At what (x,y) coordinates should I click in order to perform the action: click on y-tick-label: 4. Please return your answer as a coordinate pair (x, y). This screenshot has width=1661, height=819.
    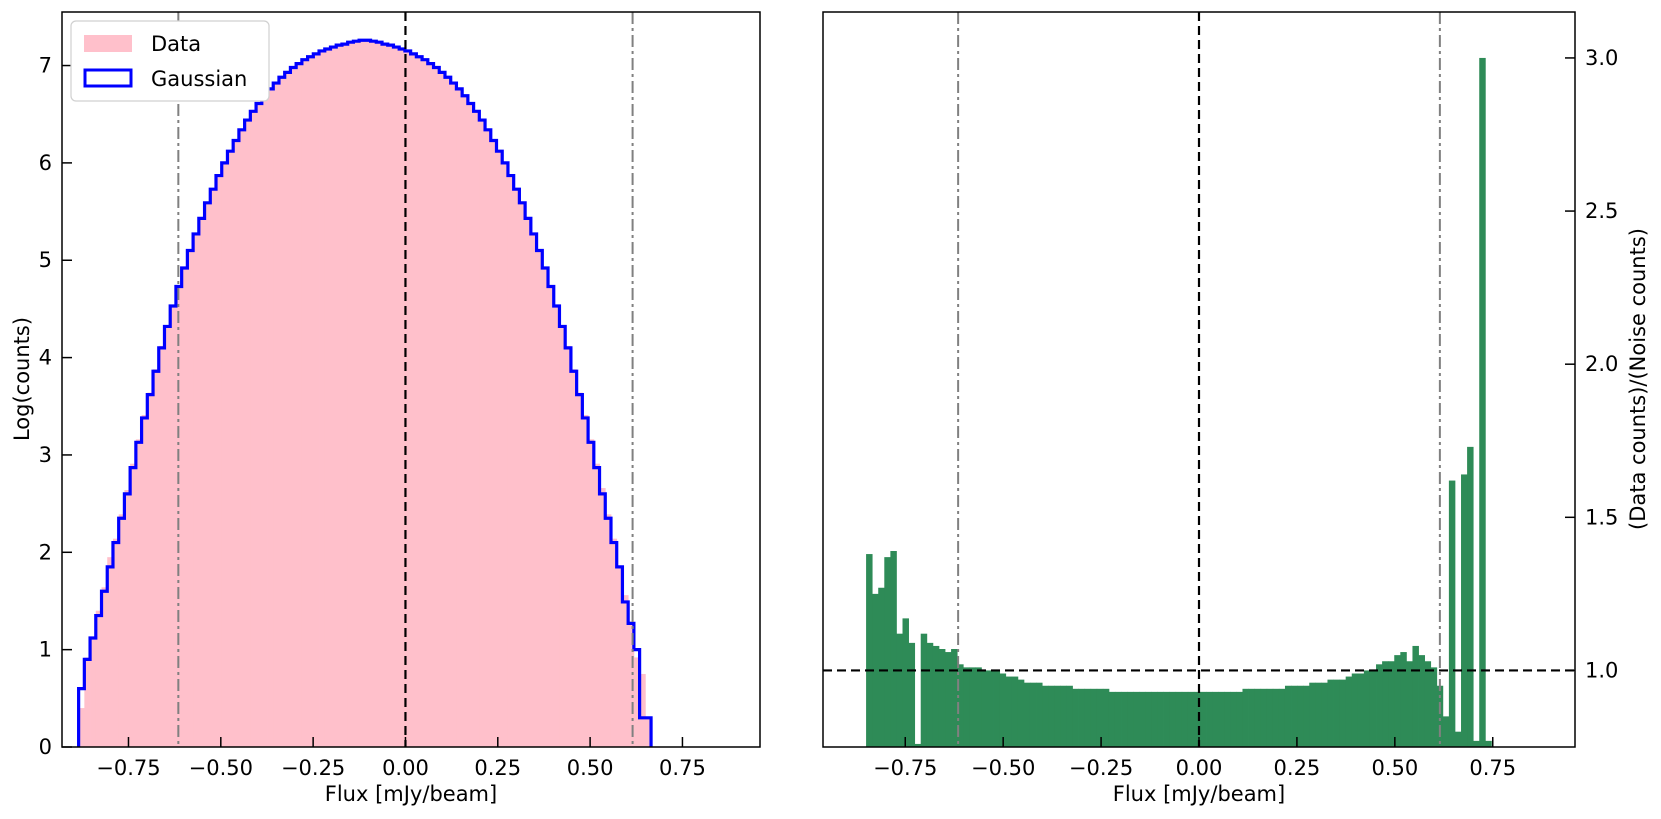
    Looking at the image, I should click on (45, 358).